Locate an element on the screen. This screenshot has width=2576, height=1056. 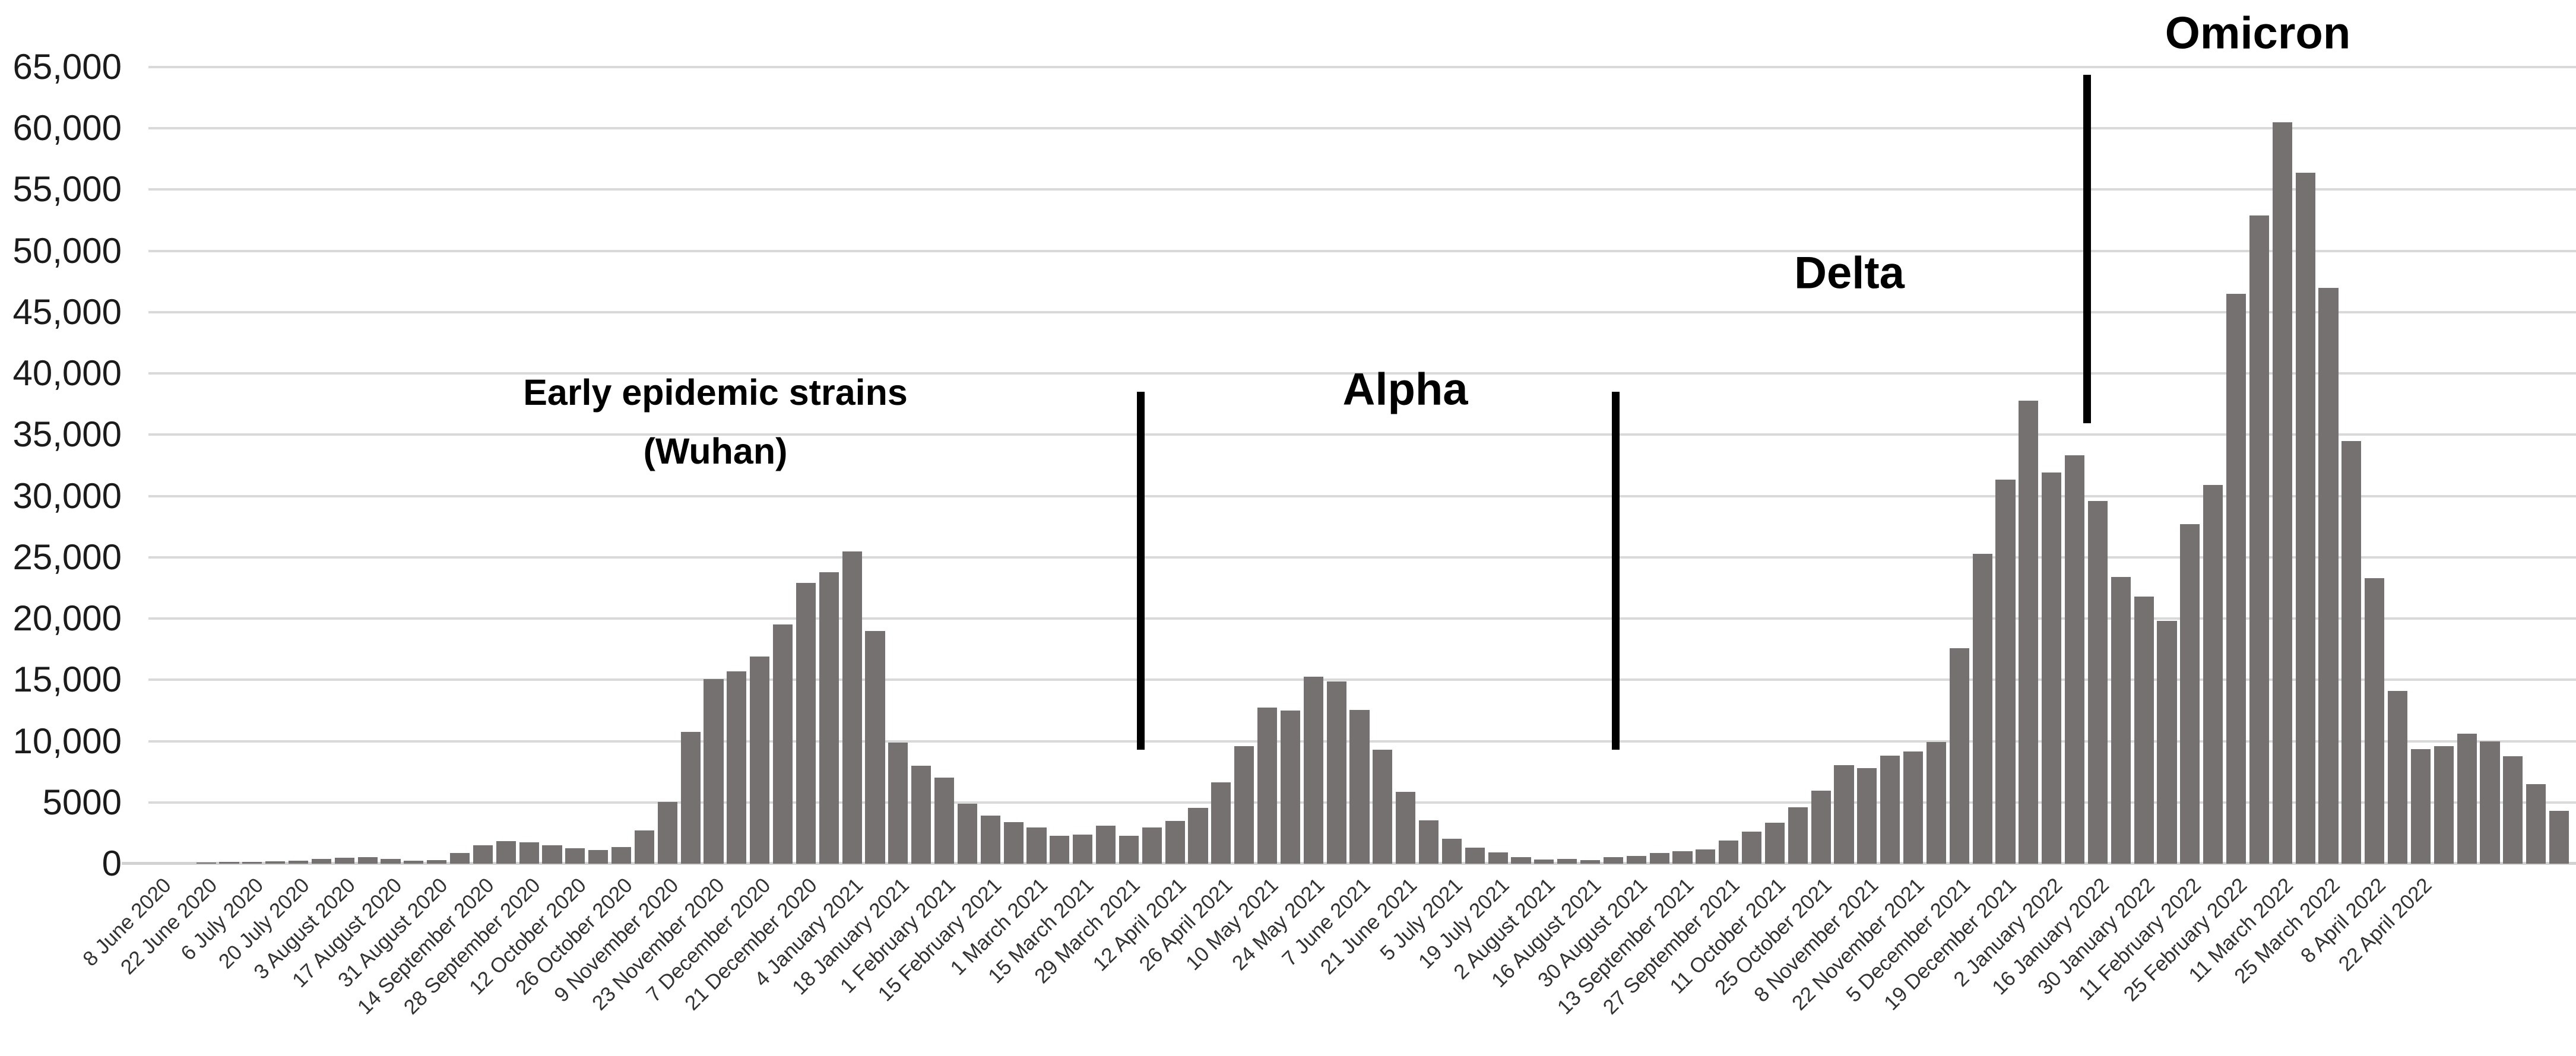
divider-delta-omicron-line is located at coordinates (2088, 249).